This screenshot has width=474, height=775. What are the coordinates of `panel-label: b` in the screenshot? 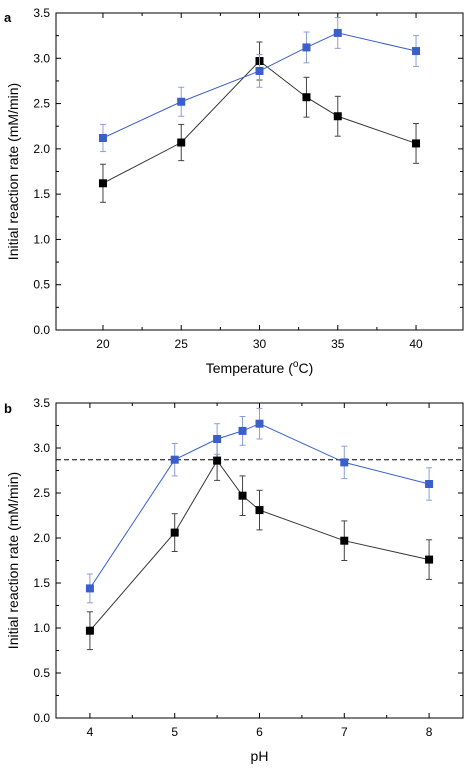 It's located at (8, 408).